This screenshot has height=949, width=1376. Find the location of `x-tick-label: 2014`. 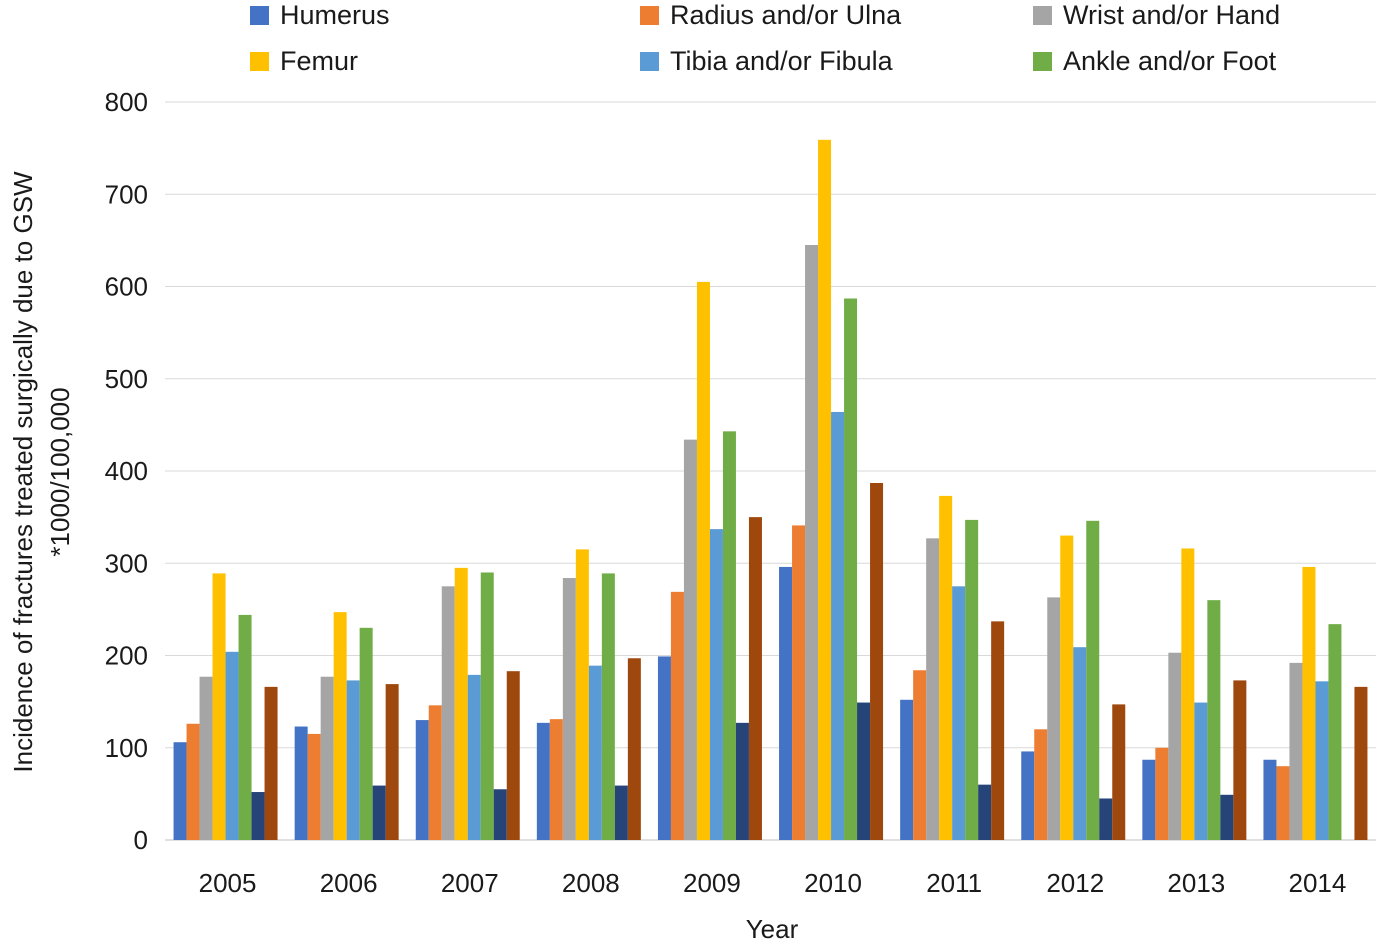

x-tick-label: 2014 is located at coordinates (1318, 883).